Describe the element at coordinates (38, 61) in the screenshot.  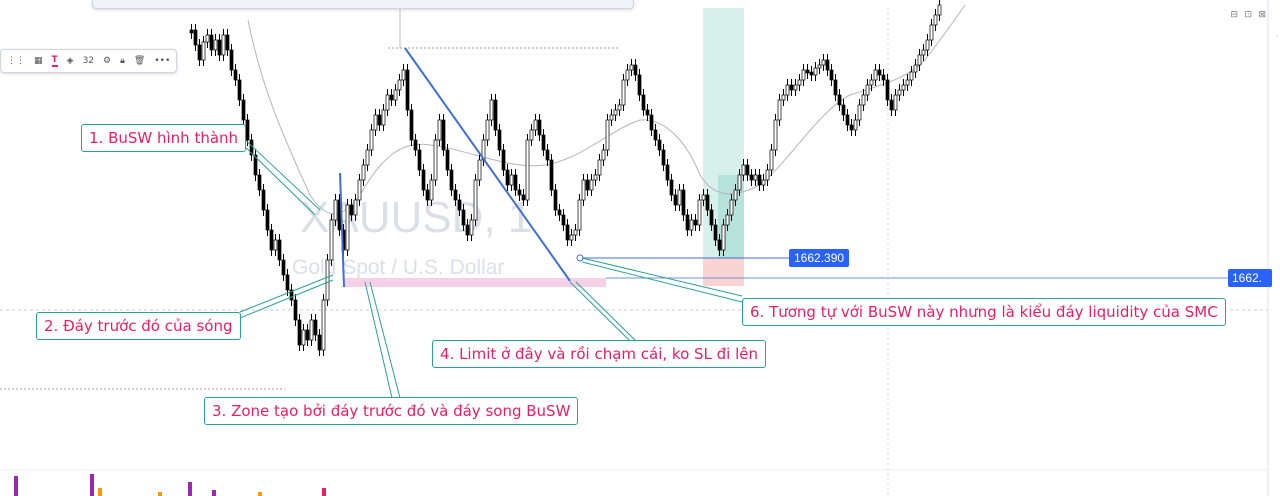
I see `templates-icon: ▦` at that location.